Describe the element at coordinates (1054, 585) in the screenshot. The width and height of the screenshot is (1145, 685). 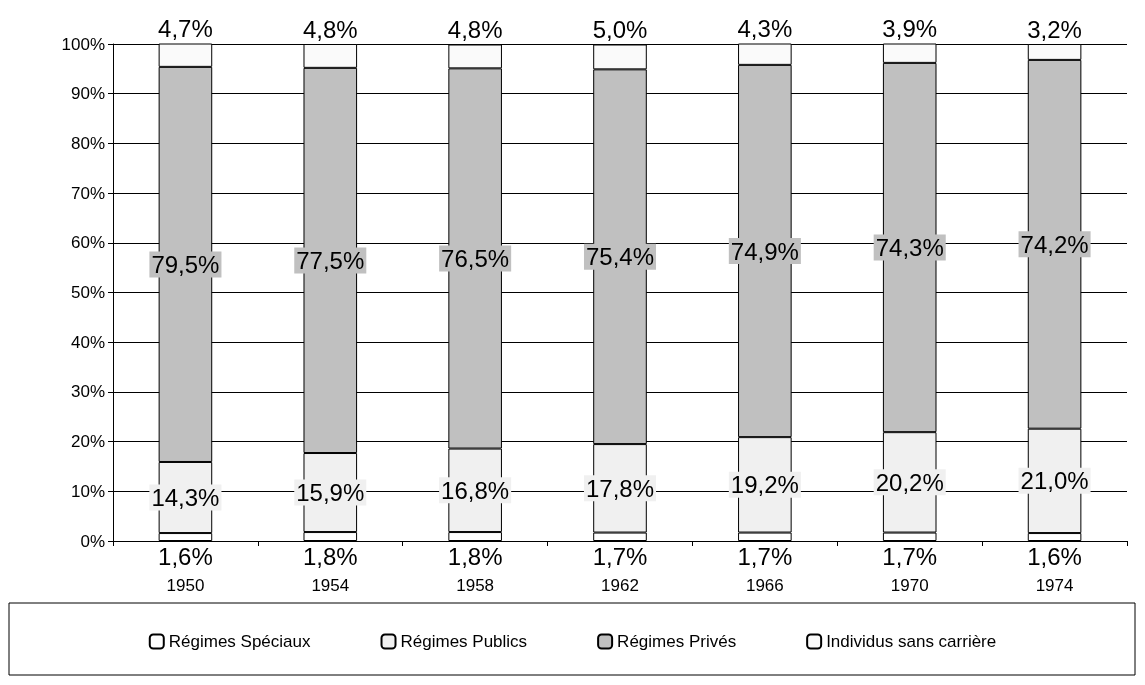
I see `x-tick-label: 1974` at that location.